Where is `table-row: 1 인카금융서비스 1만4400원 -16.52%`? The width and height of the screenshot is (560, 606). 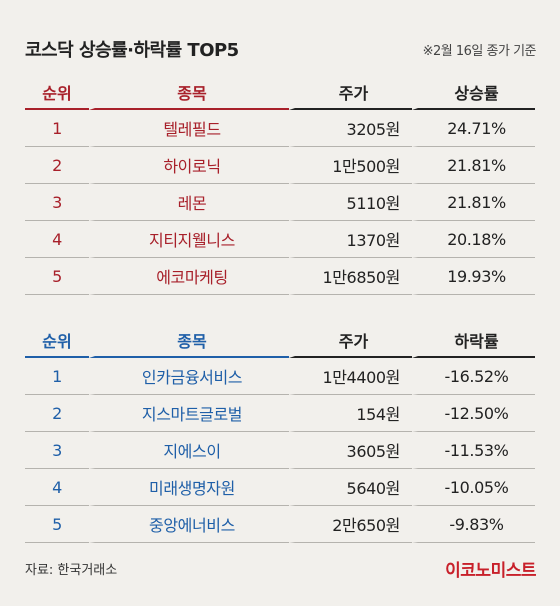 table-row: 1 인카금융서비스 1만4400원 -16.52% is located at coordinates (280, 376).